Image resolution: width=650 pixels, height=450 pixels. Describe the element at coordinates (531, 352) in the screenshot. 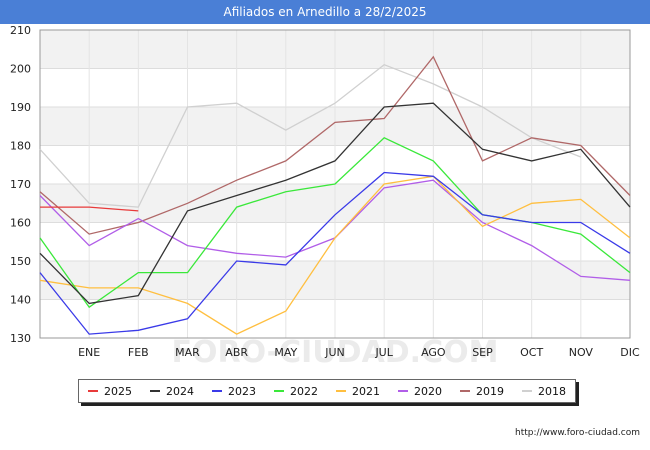

I see `x-tick-label: OCT` at that location.